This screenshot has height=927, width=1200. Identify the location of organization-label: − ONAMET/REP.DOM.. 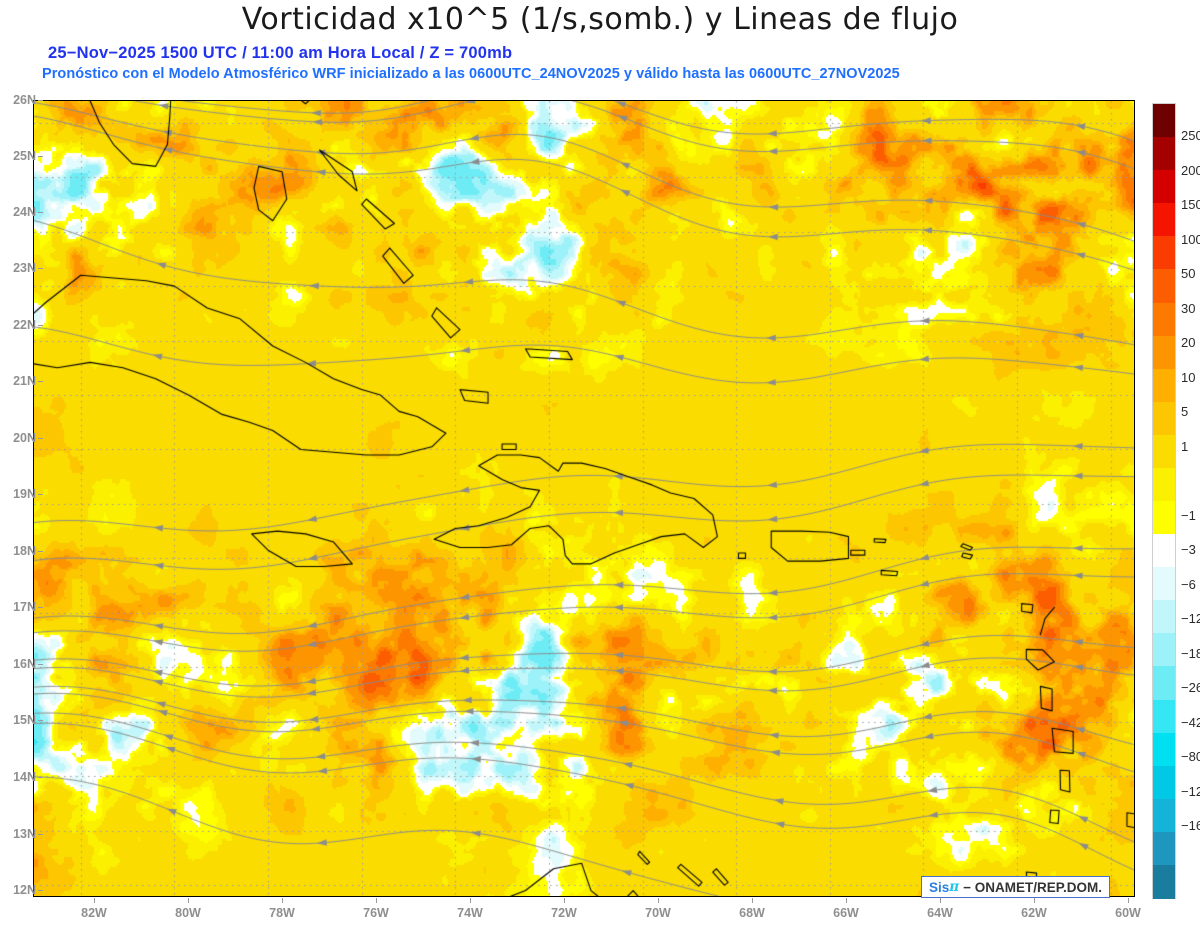
(1033, 887).